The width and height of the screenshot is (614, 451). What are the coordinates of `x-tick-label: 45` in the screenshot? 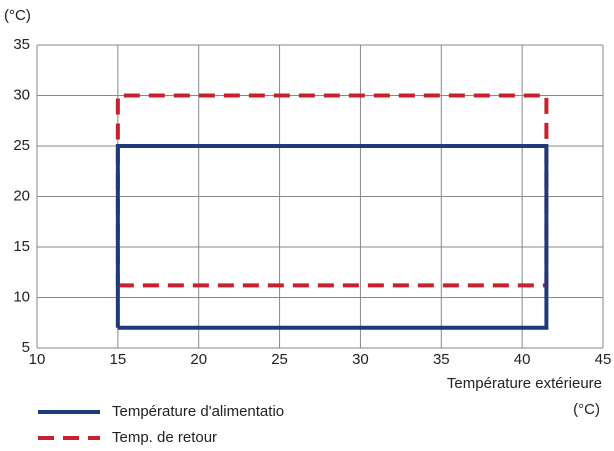 It's located at (603, 359).